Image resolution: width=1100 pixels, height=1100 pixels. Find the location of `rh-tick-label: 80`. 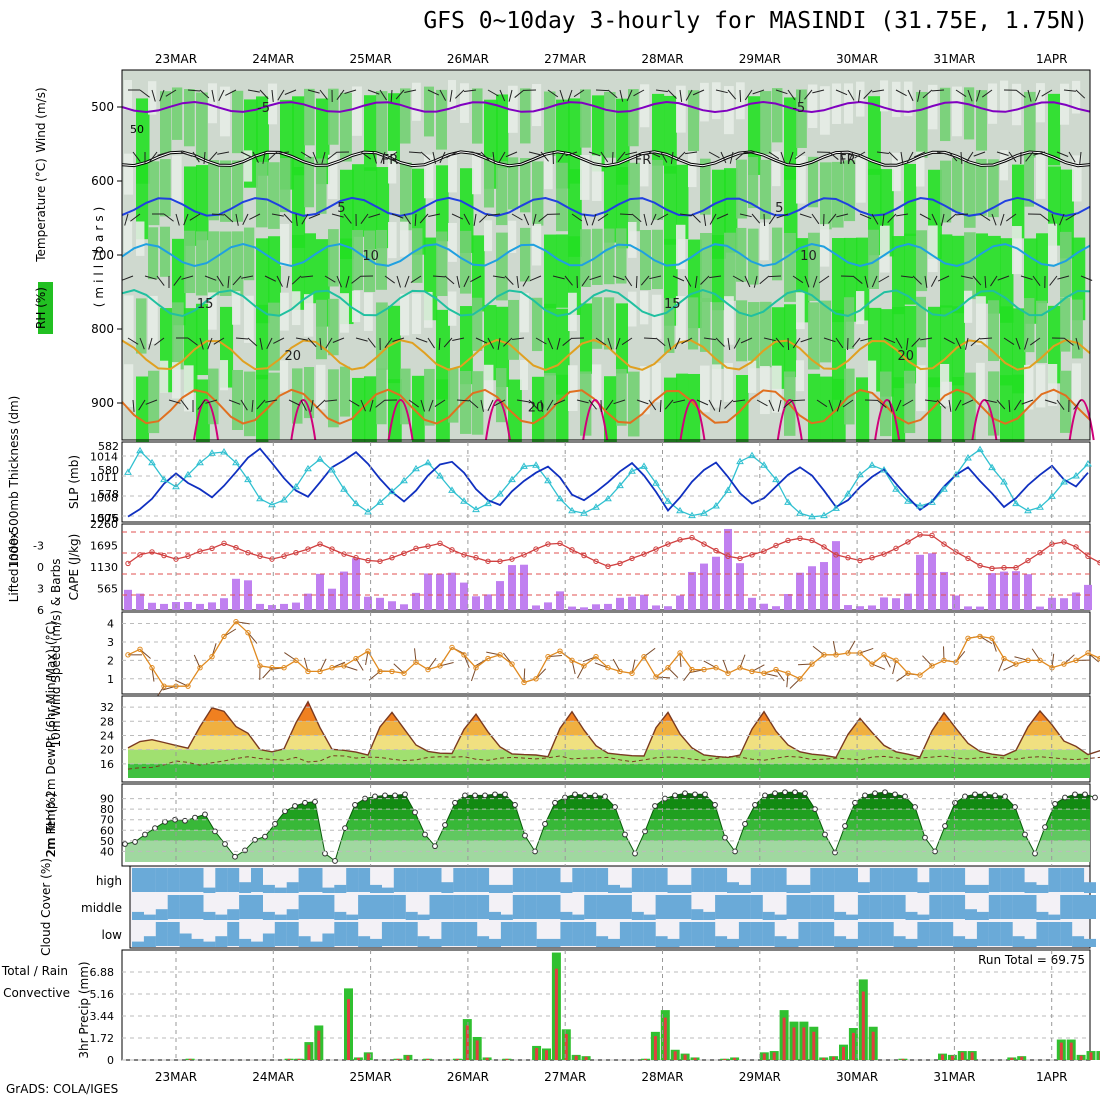

rh-tick-label: 80 is located at coordinates (107, 809).